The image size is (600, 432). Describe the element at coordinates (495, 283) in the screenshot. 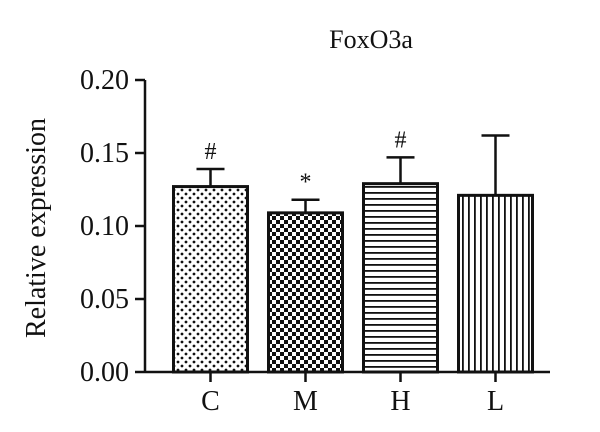

I see `bar-l` at that location.